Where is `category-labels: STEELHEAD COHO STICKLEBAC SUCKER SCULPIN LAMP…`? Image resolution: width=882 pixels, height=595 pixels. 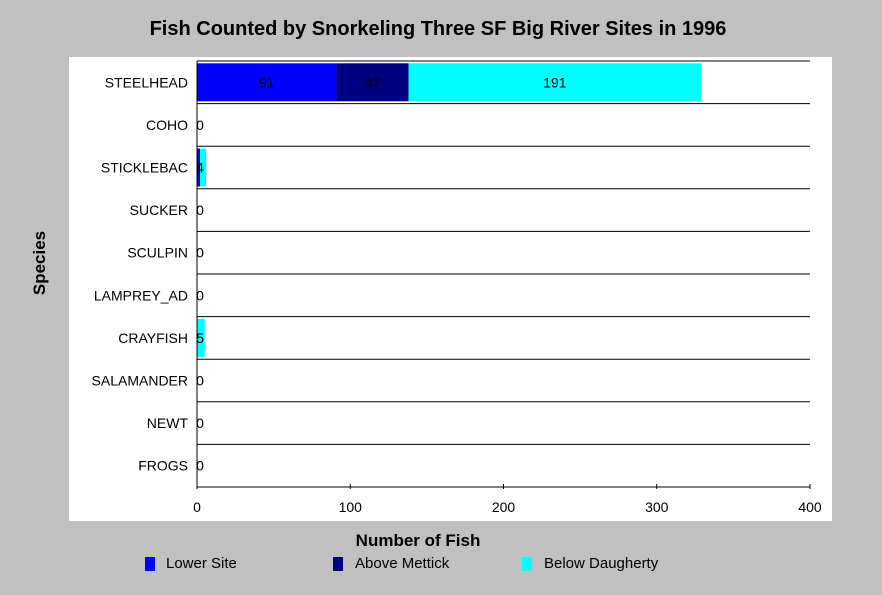 category-labels: STEELHEAD COHO STICKLEBAC SUCKER SCULPIN LAMP… is located at coordinates (140, 273).